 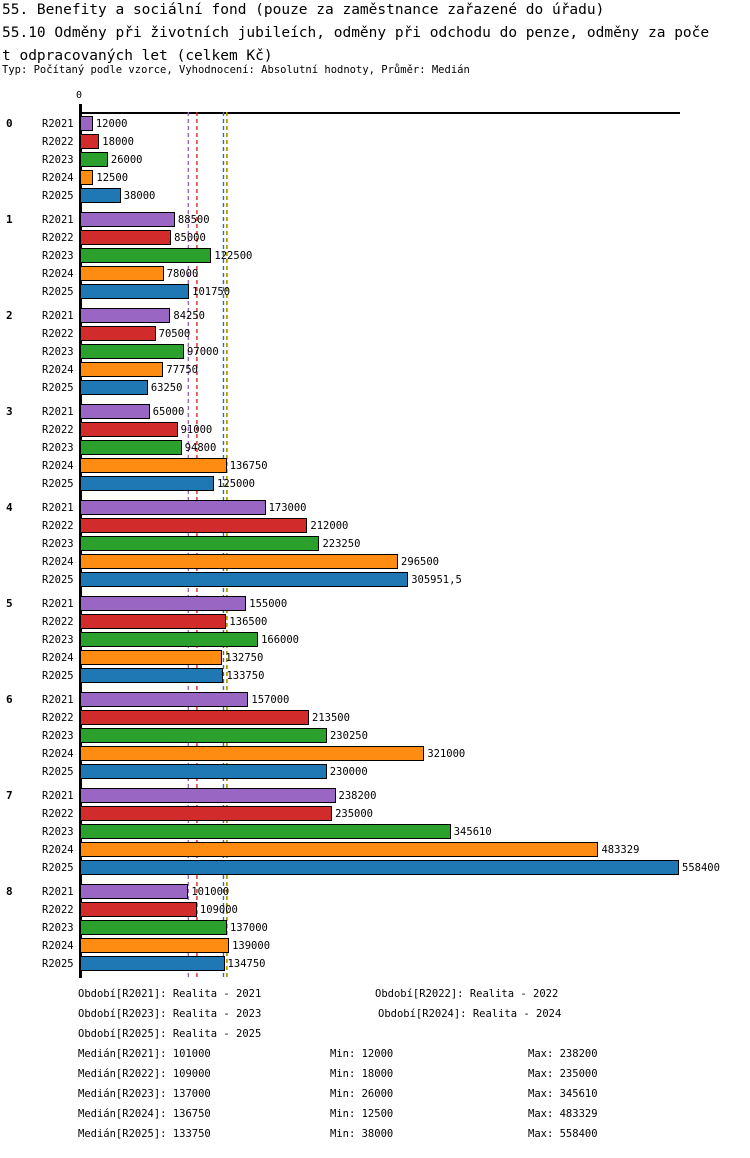 What do you see at coordinates (251, 946) in the screenshot?
I see `bar-value-label: 139000` at bounding box center [251, 946].